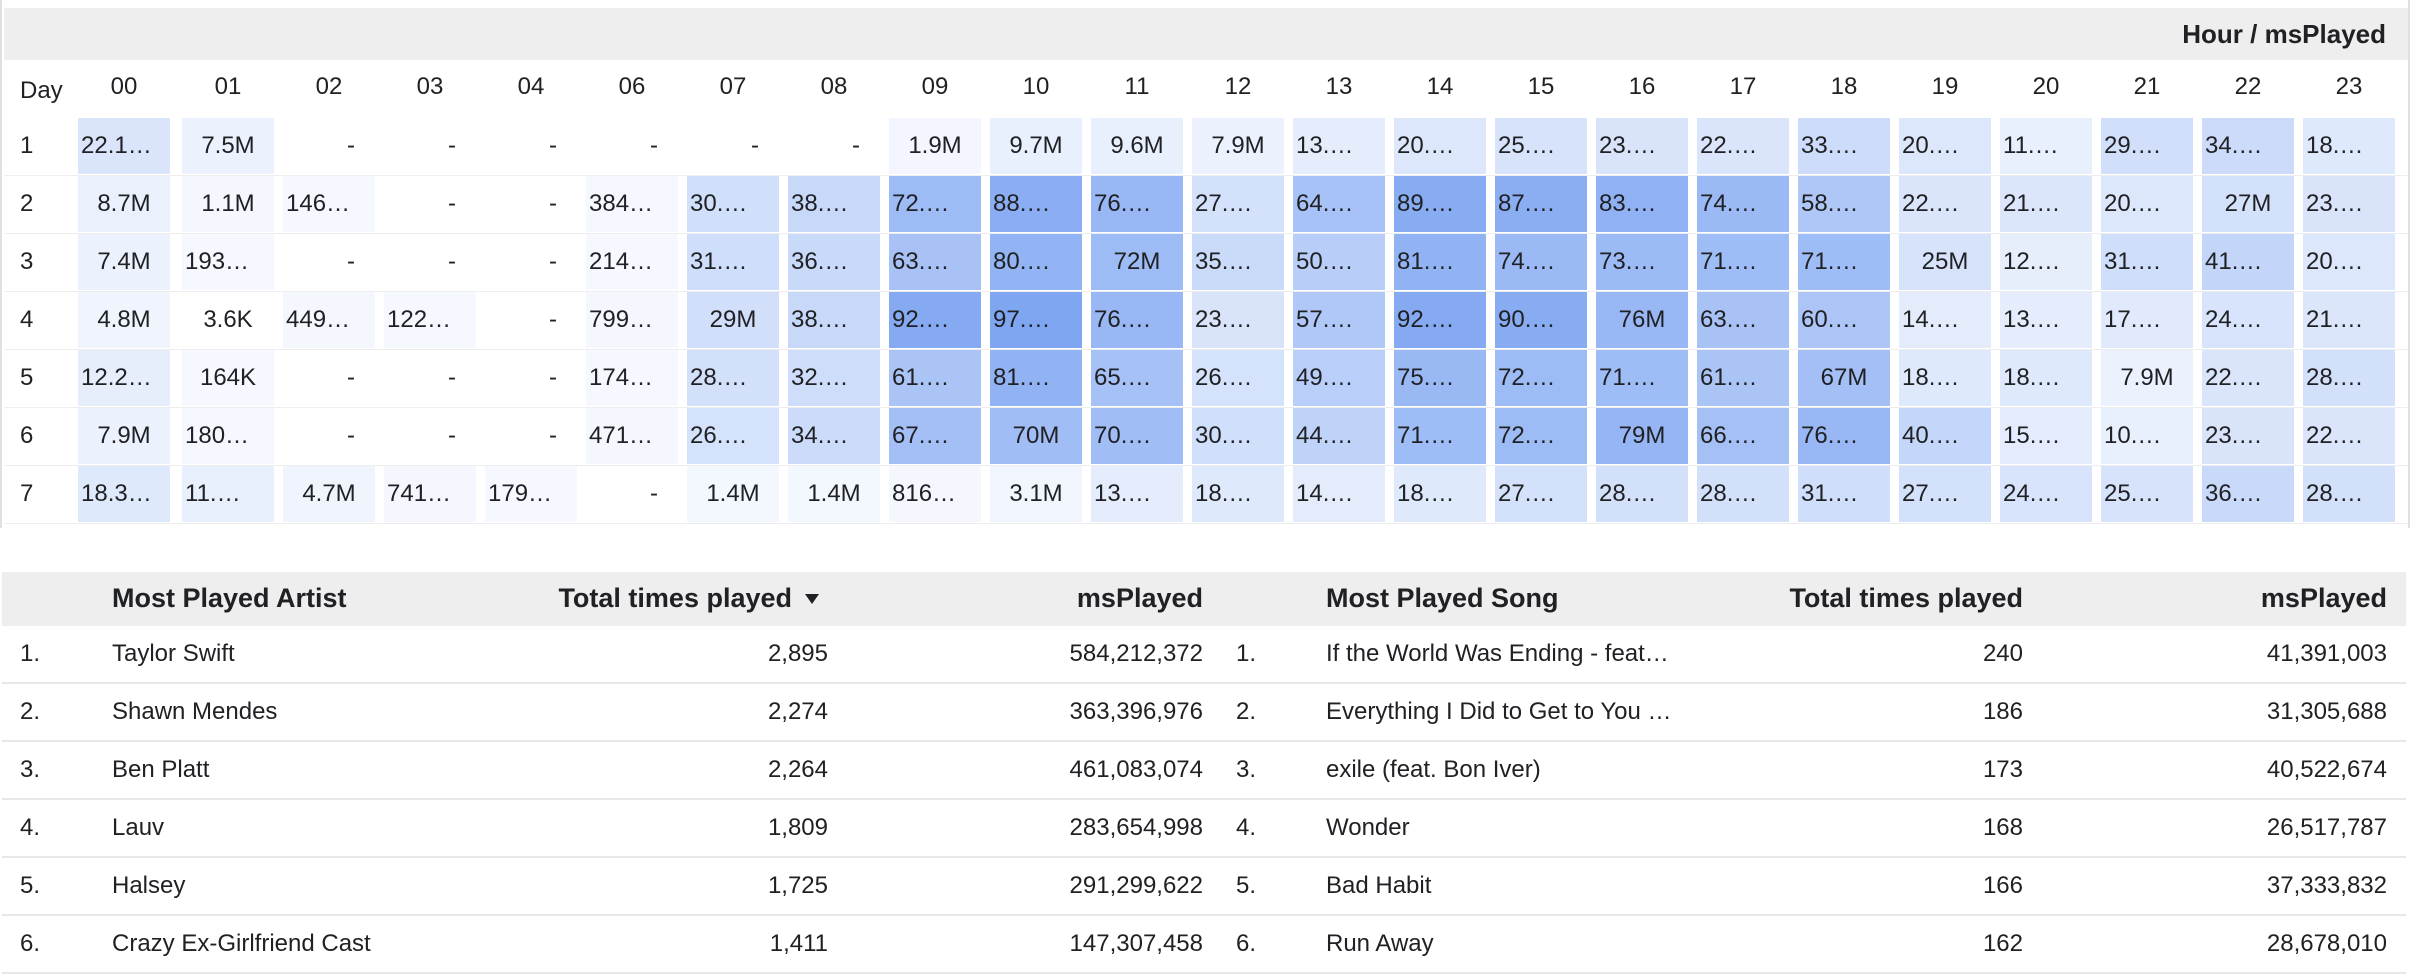 The image size is (2410, 978). I want to click on hour-header: 23, so click(2349, 86).